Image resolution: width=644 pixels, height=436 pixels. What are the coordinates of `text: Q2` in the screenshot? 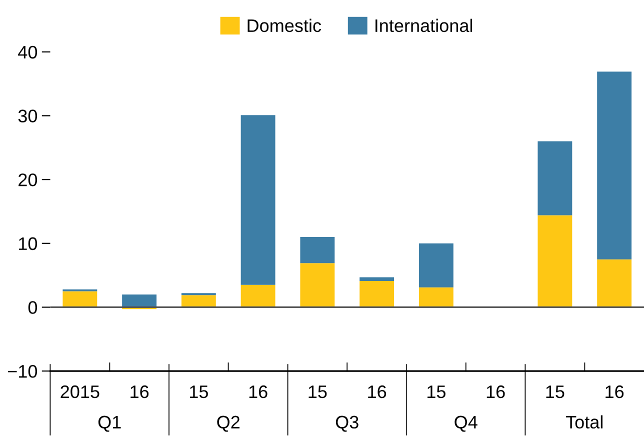 It's located at (228, 424).